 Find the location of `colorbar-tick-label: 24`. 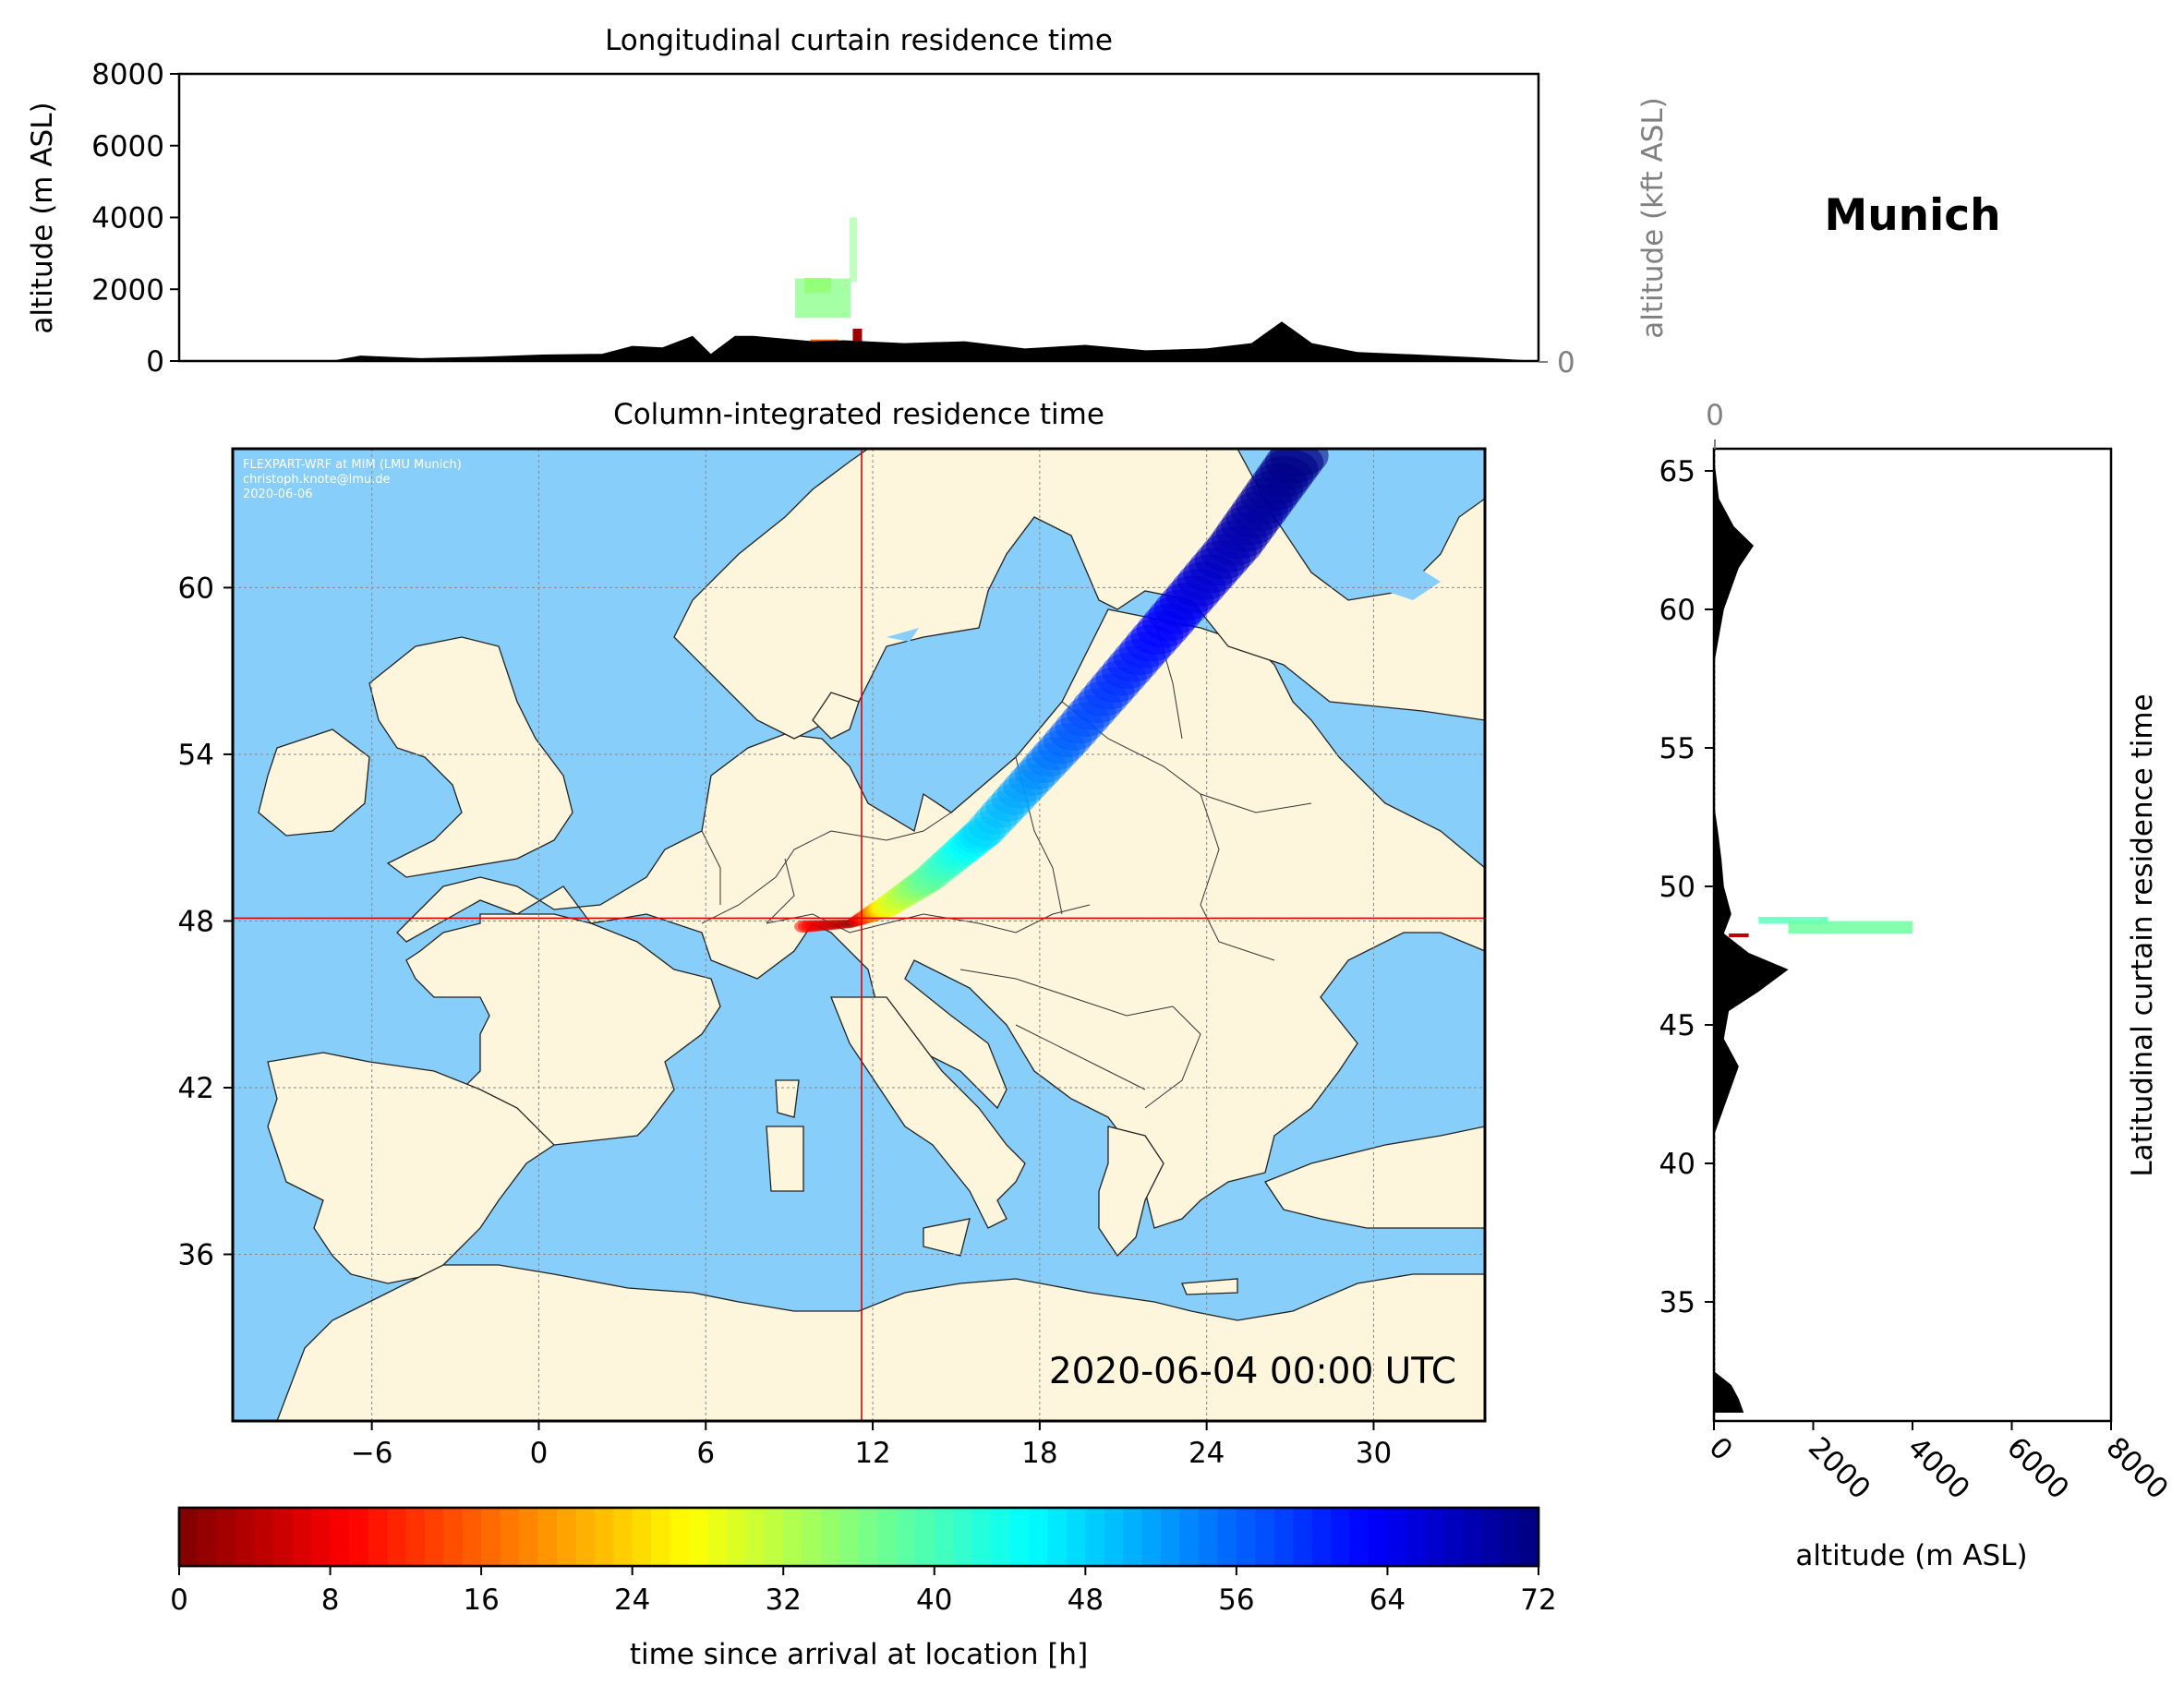

colorbar-tick-label: 24 is located at coordinates (632, 1600).